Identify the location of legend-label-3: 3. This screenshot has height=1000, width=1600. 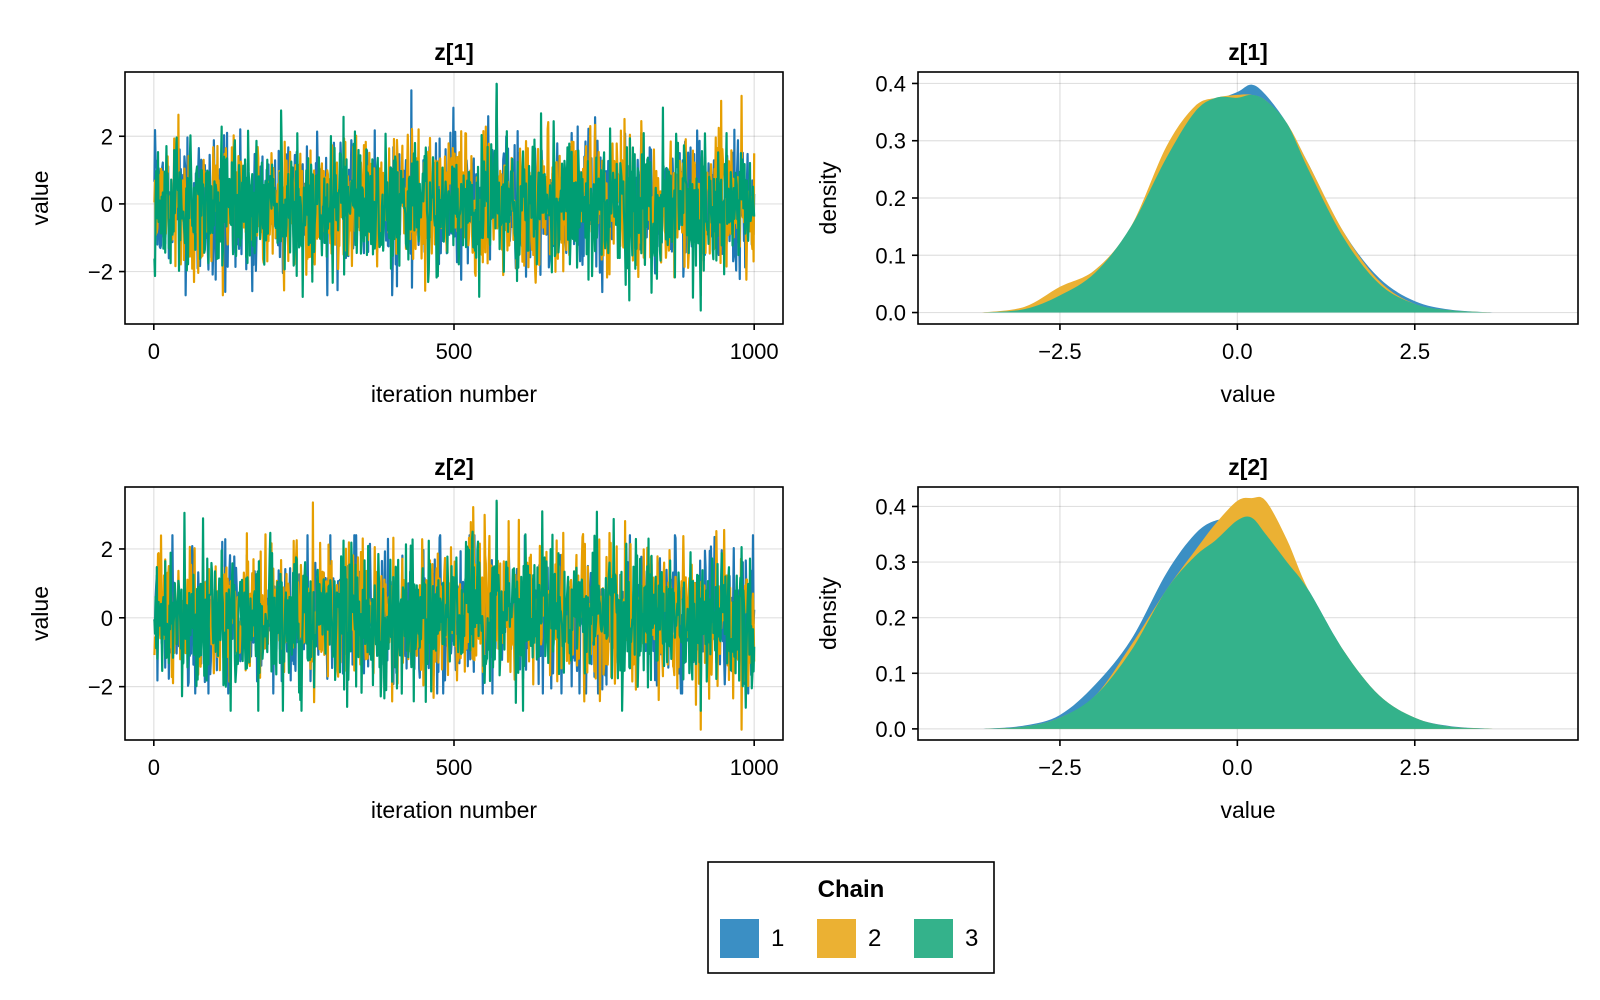
(971, 938).